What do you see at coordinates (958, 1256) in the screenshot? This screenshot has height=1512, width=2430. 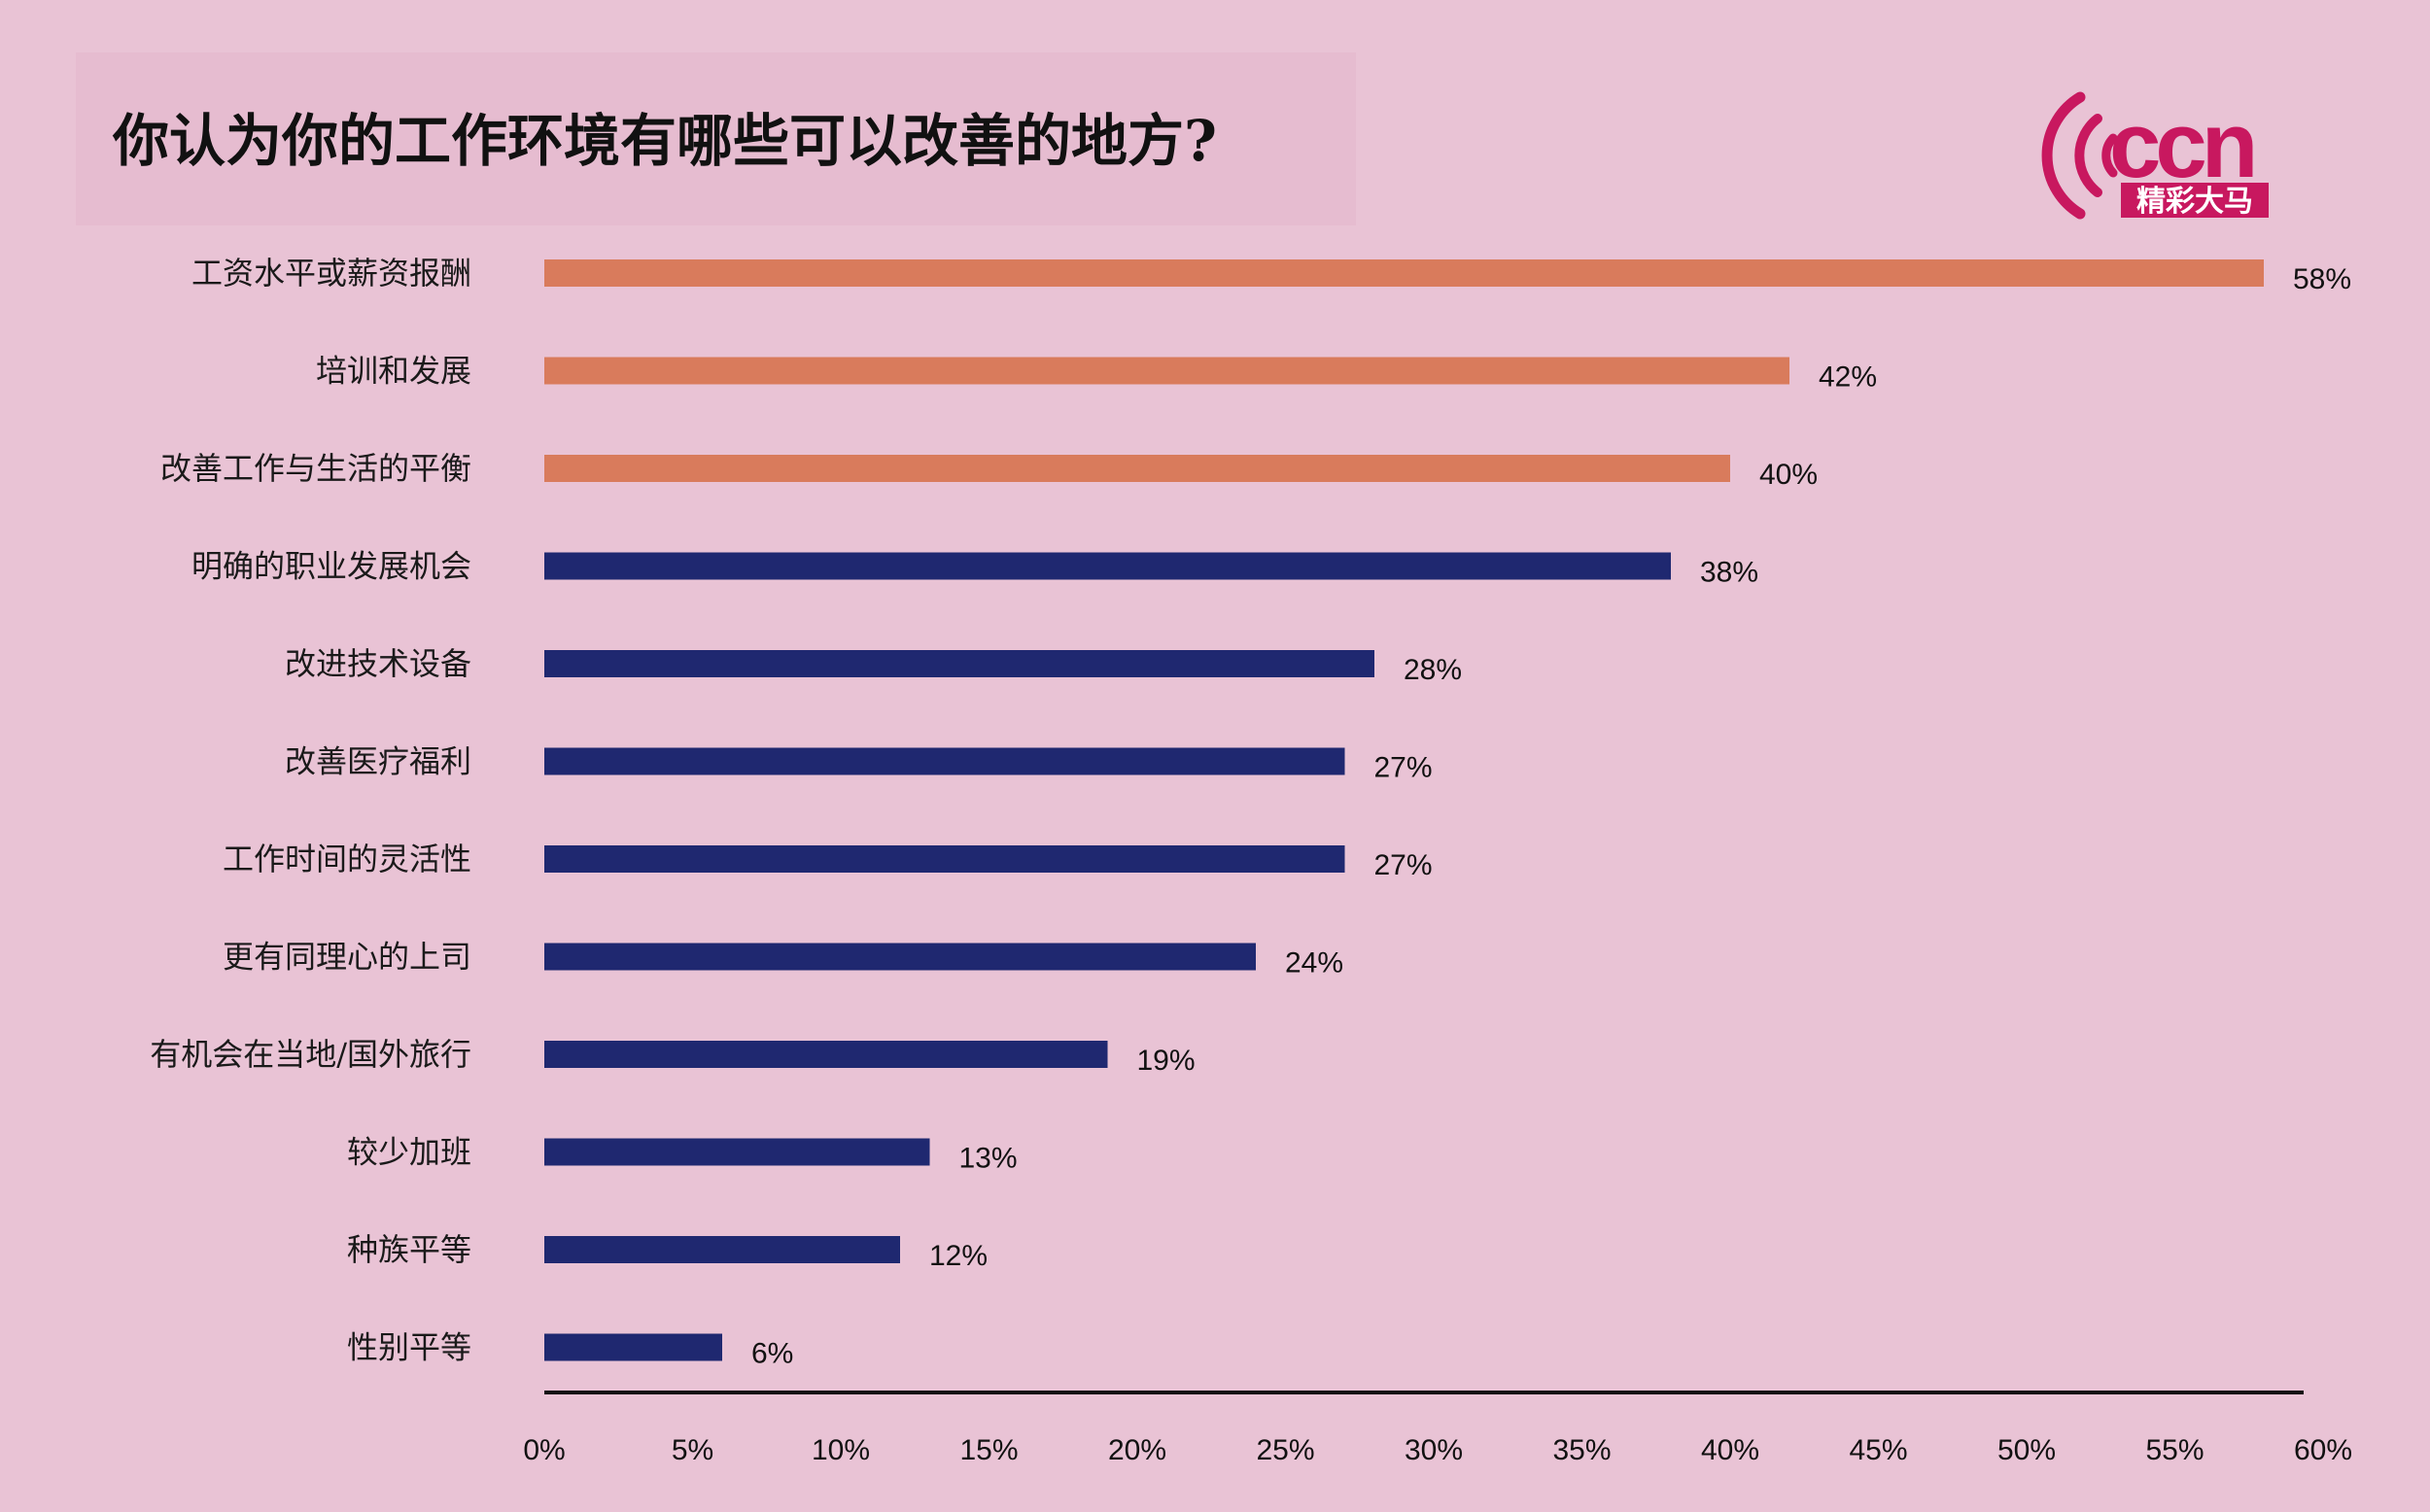 I see `value-label: 12%` at bounding box center [958, 1256].